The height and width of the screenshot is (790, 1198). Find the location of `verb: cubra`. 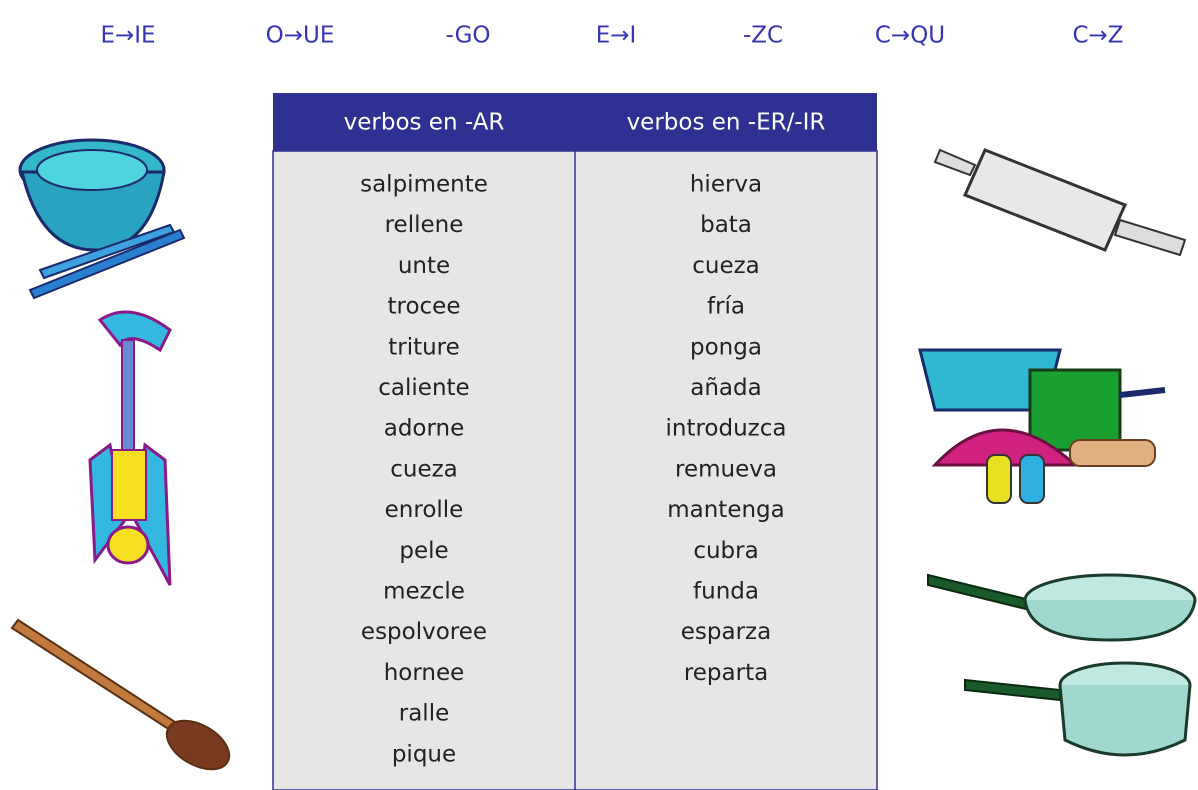

verb: cubra is located at coordinates (725, 551).